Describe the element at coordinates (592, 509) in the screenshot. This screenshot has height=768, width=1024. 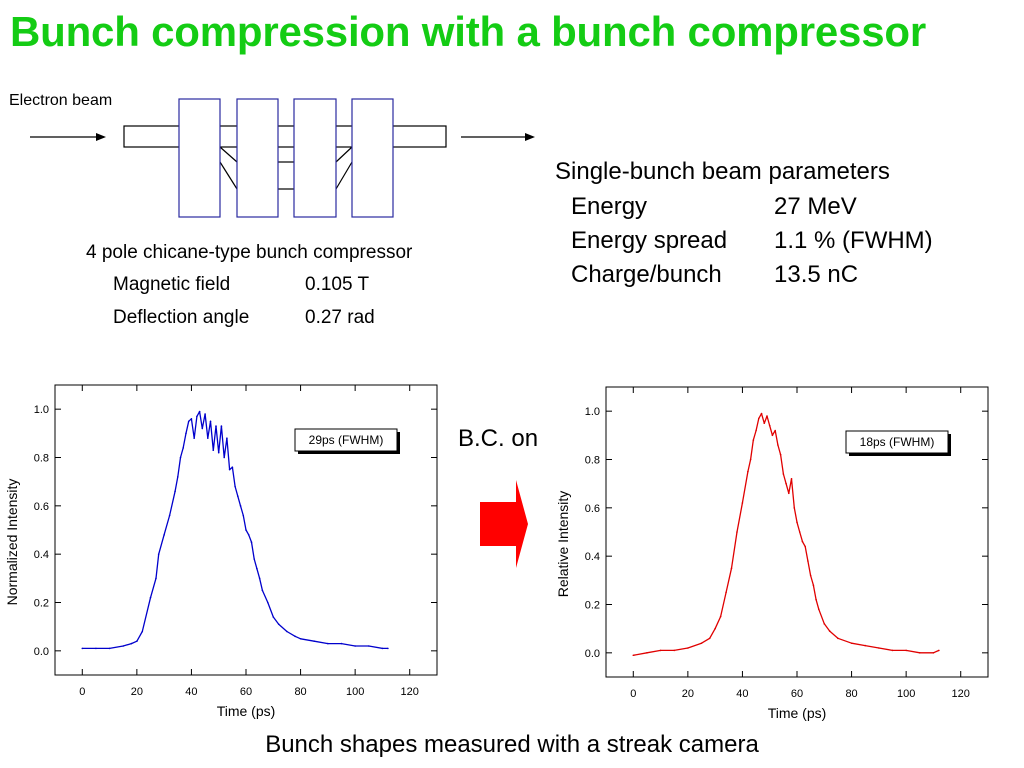
I see `y-tick-label: 0.6` at that location.